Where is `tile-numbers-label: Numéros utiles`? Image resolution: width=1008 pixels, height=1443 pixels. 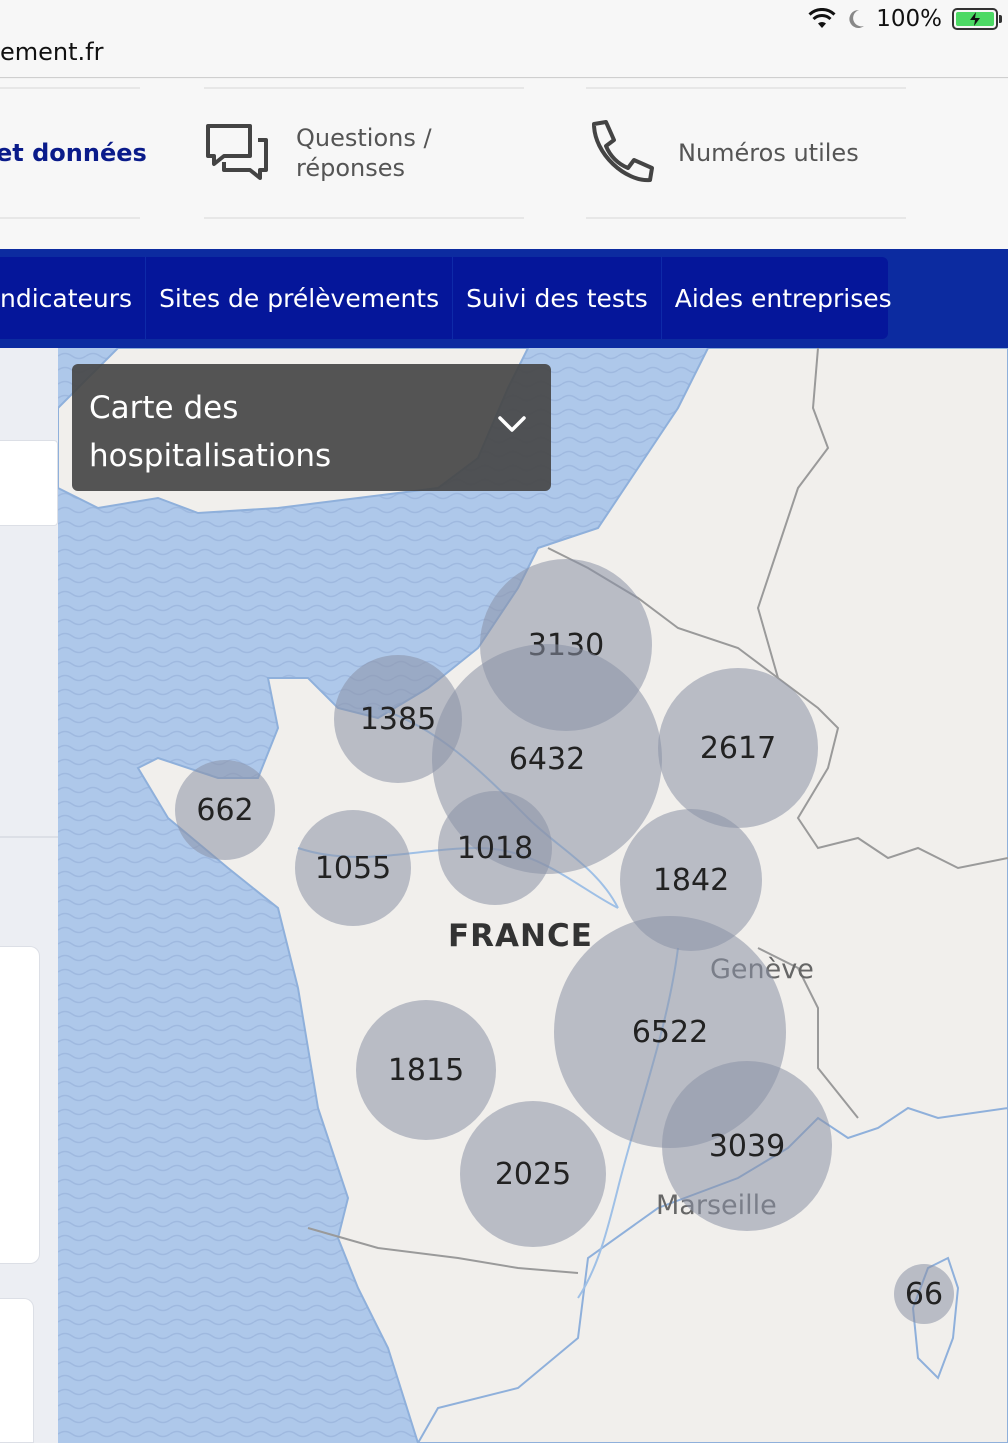 tile-numbers-label: Numéros utiles is located at coordinates (768, 153).